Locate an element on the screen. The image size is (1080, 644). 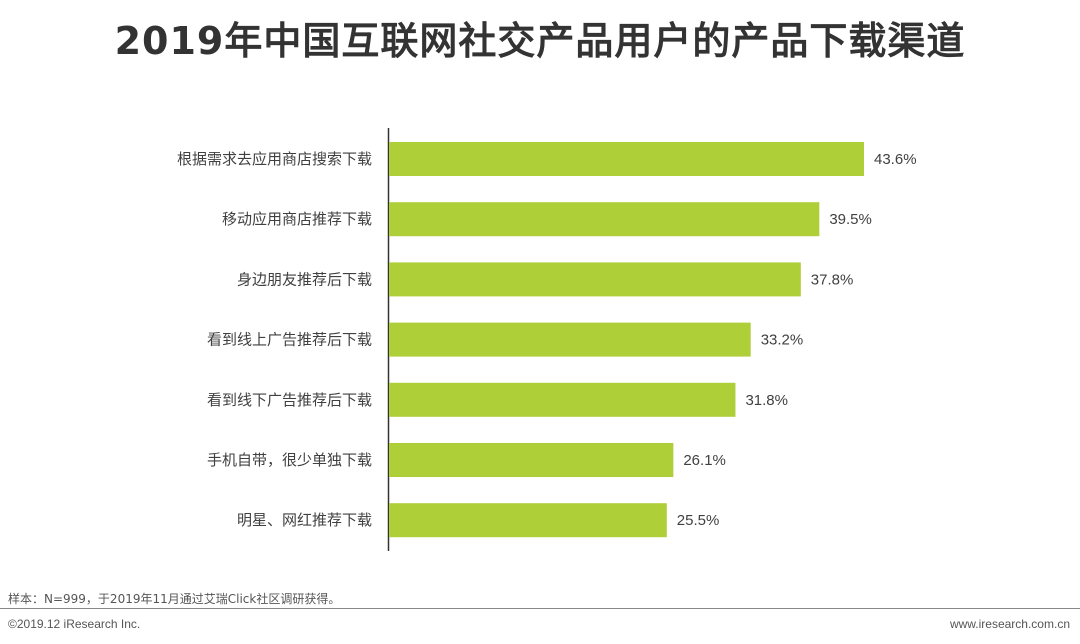
sample-note: 样本：N=999，于2019年11月通过艾瑞Click社区调研获得。 is located at coordinates (174, 599).